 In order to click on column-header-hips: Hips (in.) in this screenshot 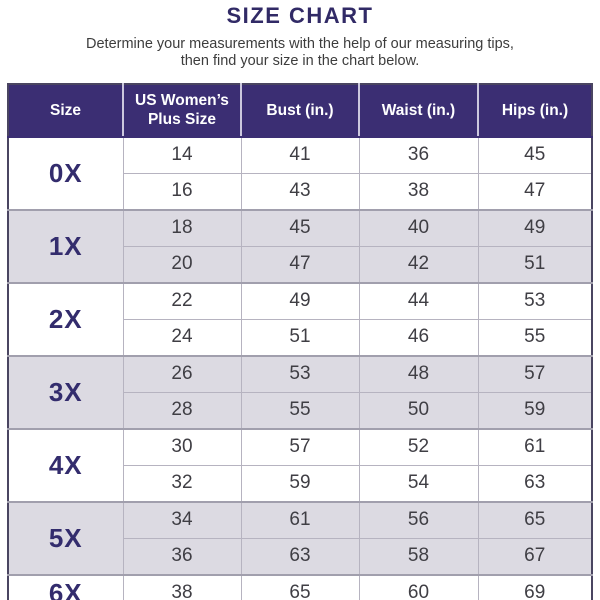, I will do `click(534, 110)`.